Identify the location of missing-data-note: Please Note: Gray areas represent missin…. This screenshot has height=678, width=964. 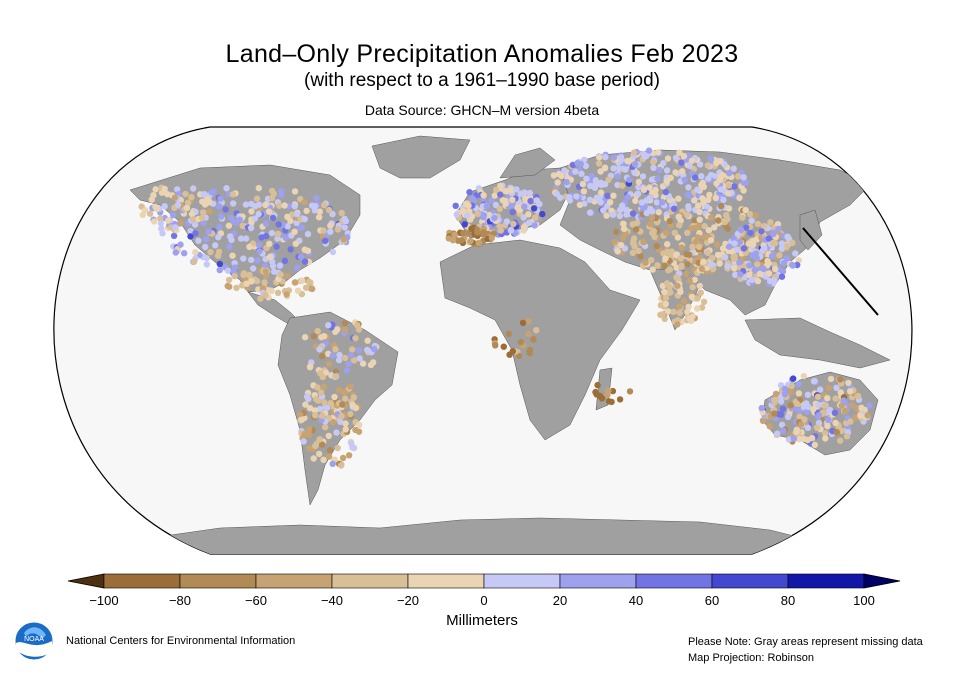
(805, 642).